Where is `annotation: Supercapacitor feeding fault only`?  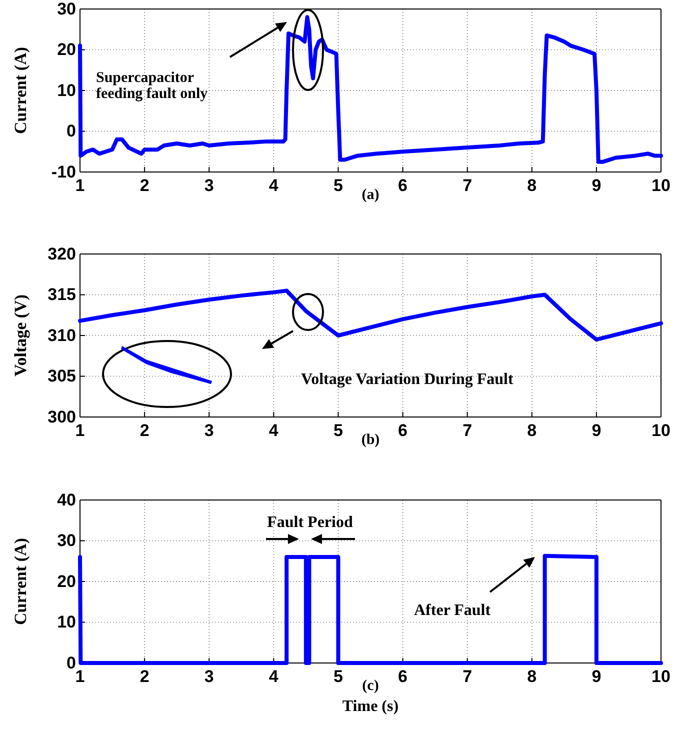
annotation: Supercapacitor feeding fault only is located at coordinates (152, 86).